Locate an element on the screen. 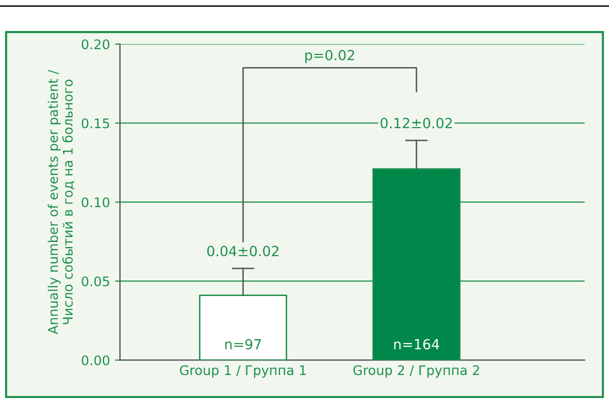 The width and height of the screenshot is (609, 401). y-tick-label: 0.00 is located at coordinates (96, 360).